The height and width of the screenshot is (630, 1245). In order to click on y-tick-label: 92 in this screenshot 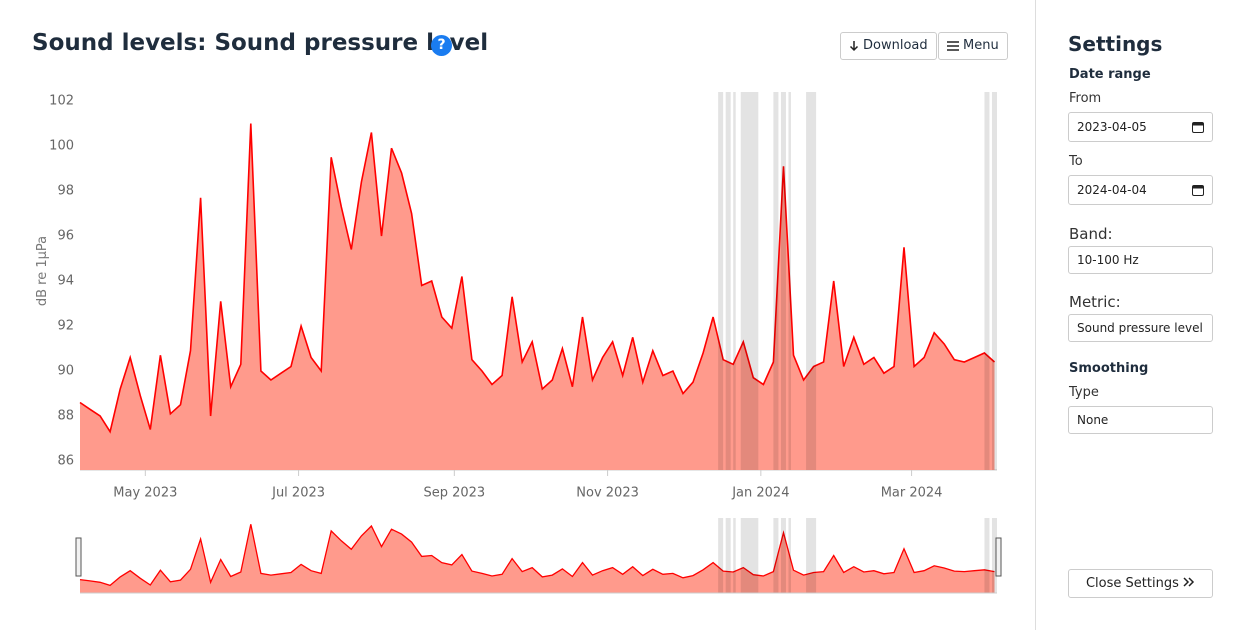, I will do `click(65, 326)`.